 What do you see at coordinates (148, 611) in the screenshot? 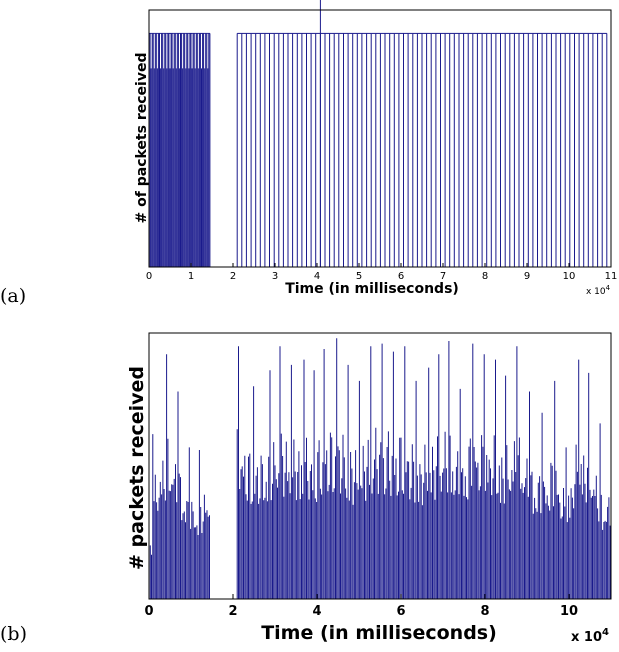
I see `x-tick-label-b: 0` at bounding box center [148, 611].